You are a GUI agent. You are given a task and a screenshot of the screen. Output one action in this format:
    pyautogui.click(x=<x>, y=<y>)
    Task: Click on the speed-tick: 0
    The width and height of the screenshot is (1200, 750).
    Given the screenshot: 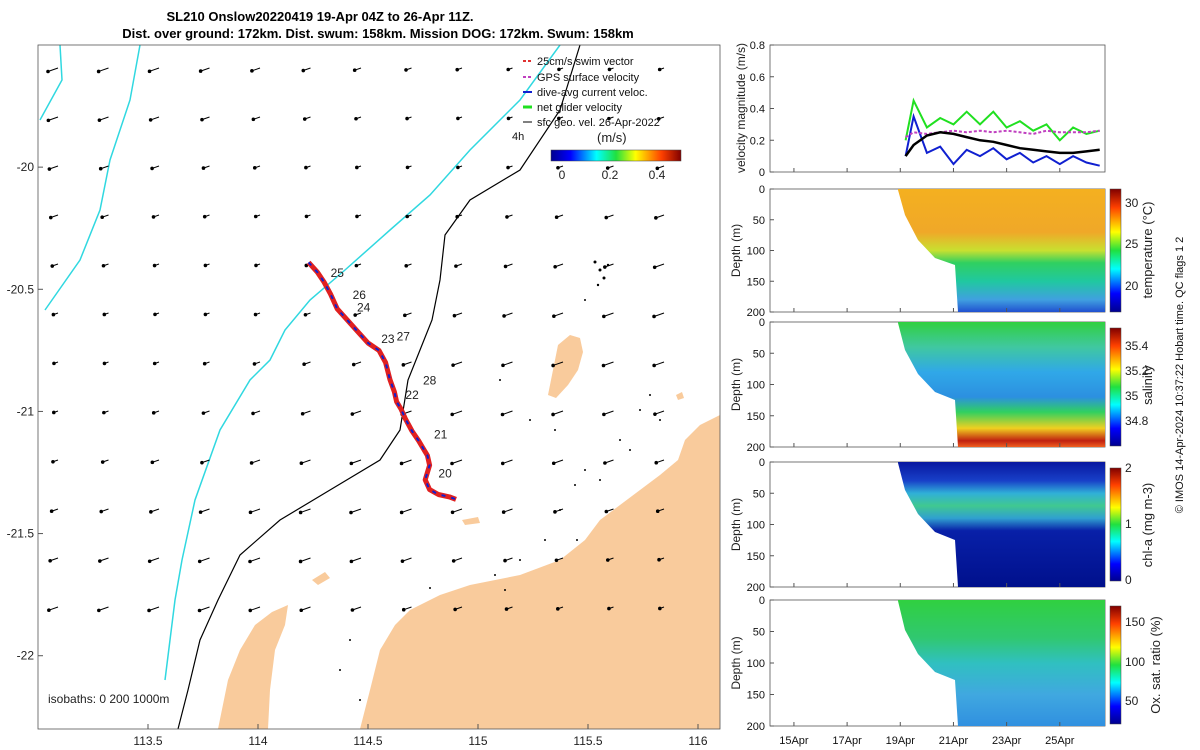 What is the action you would take?
    pyautogui.click(x=562, y=175)
    